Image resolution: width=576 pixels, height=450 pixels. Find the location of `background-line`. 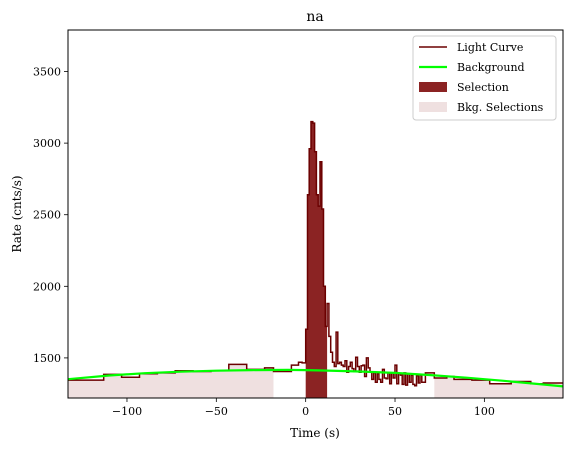

background-line is located at coordinates (315, 378).